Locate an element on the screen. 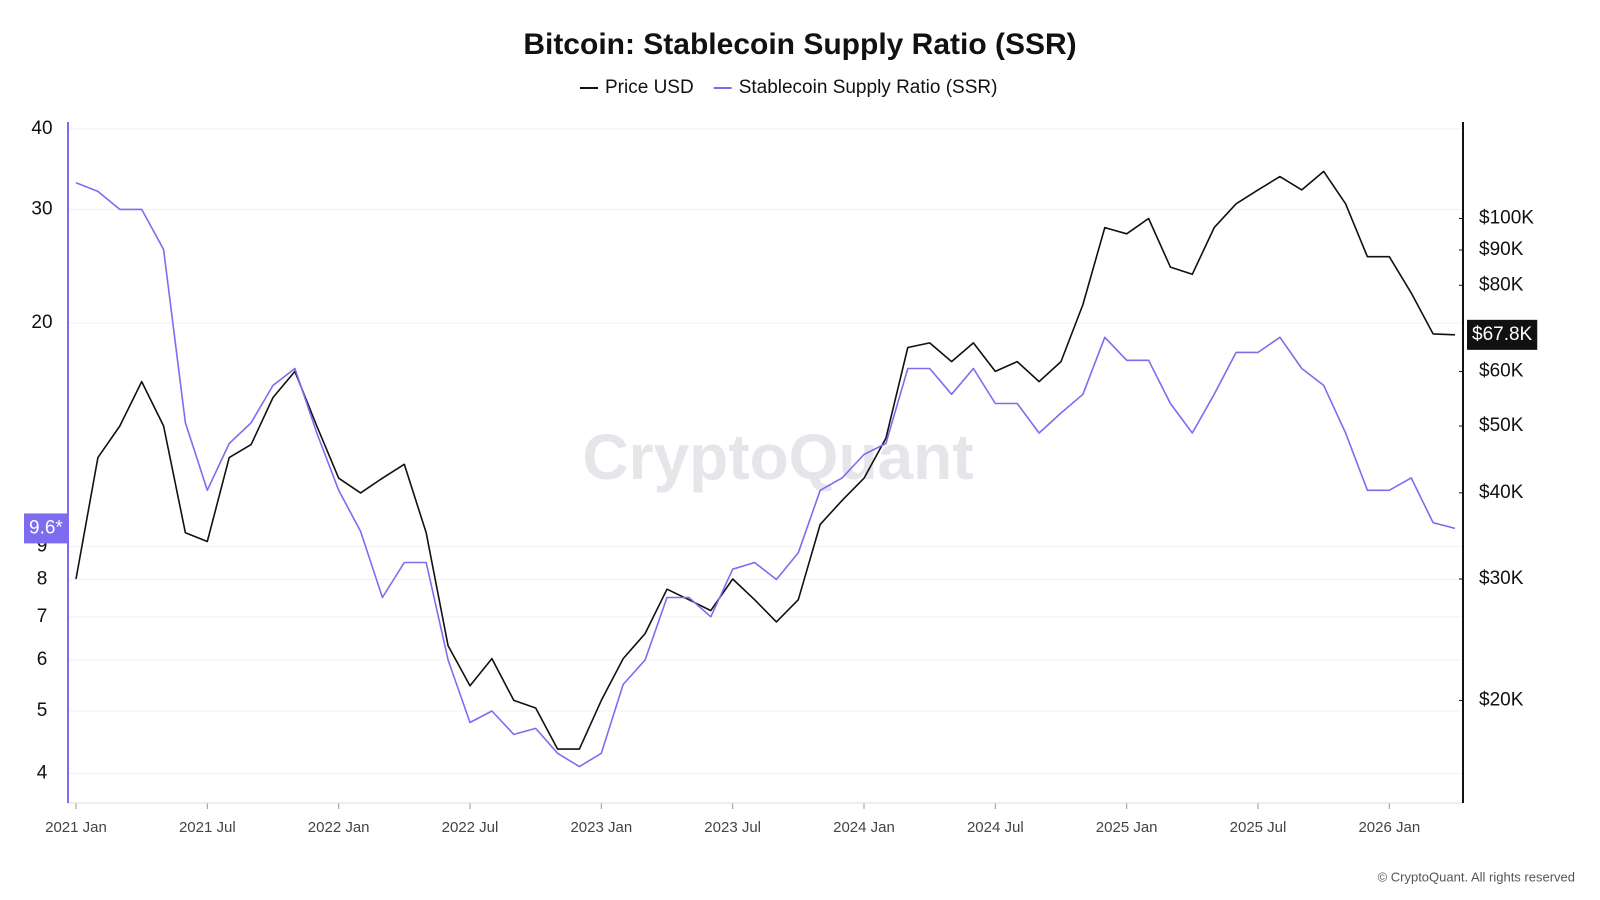 Image resolution: width=1600 pixels, height=900 pixels. legend: Price USD Stablecoin Supply Ratio (SSR) is located at coordinates (788, 87).